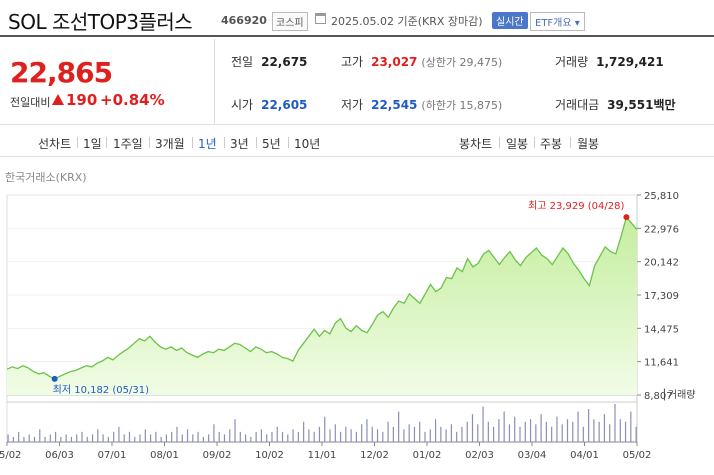 The image size is (714, 475). I want to click on stat-volume: 거래량 1,729,421, so click(609, 61).